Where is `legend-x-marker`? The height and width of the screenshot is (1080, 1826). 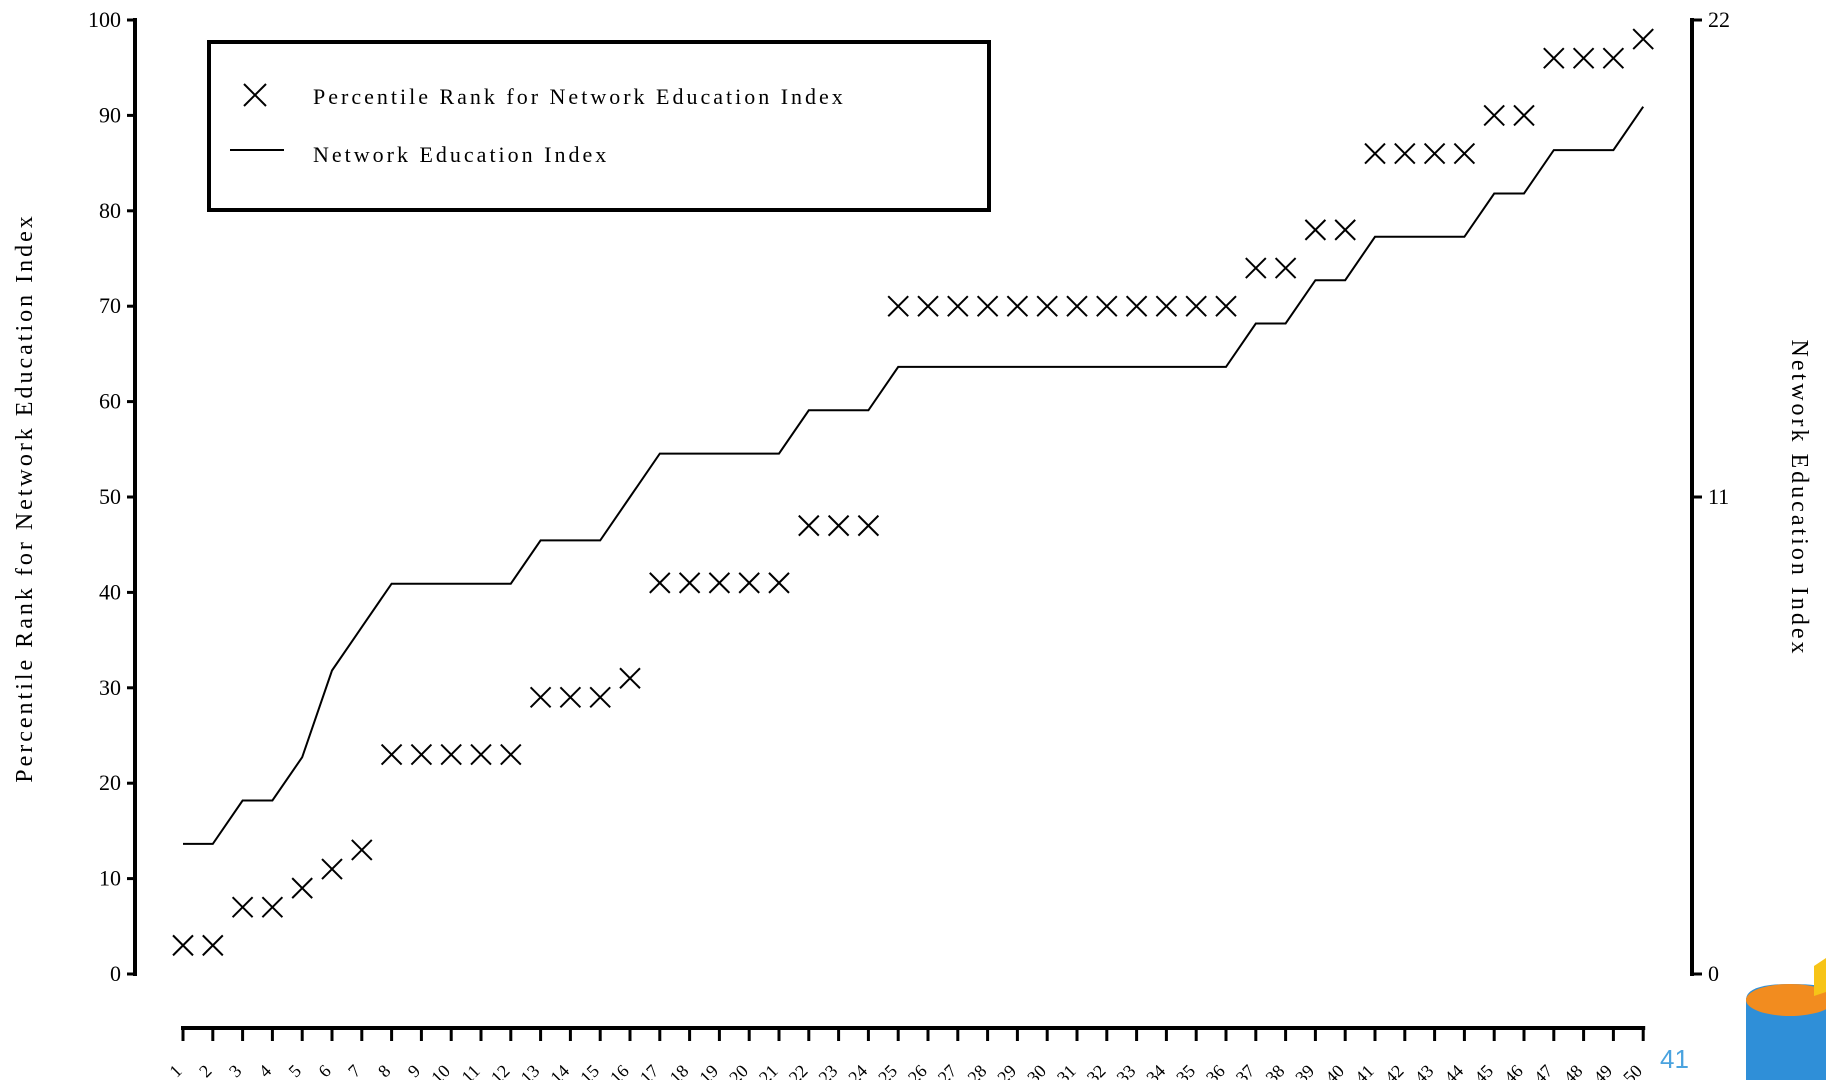 legend-x-marker is located at coordinates (255, 95).